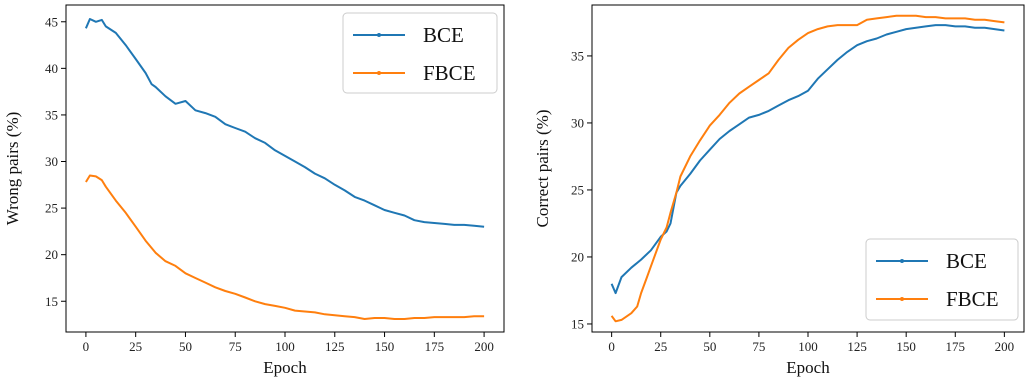 This screenshot has height=383, width=1029. Describe the element at coordinates (51, 21) in the screenshot. I see `y-tick-label: 45` at that location.